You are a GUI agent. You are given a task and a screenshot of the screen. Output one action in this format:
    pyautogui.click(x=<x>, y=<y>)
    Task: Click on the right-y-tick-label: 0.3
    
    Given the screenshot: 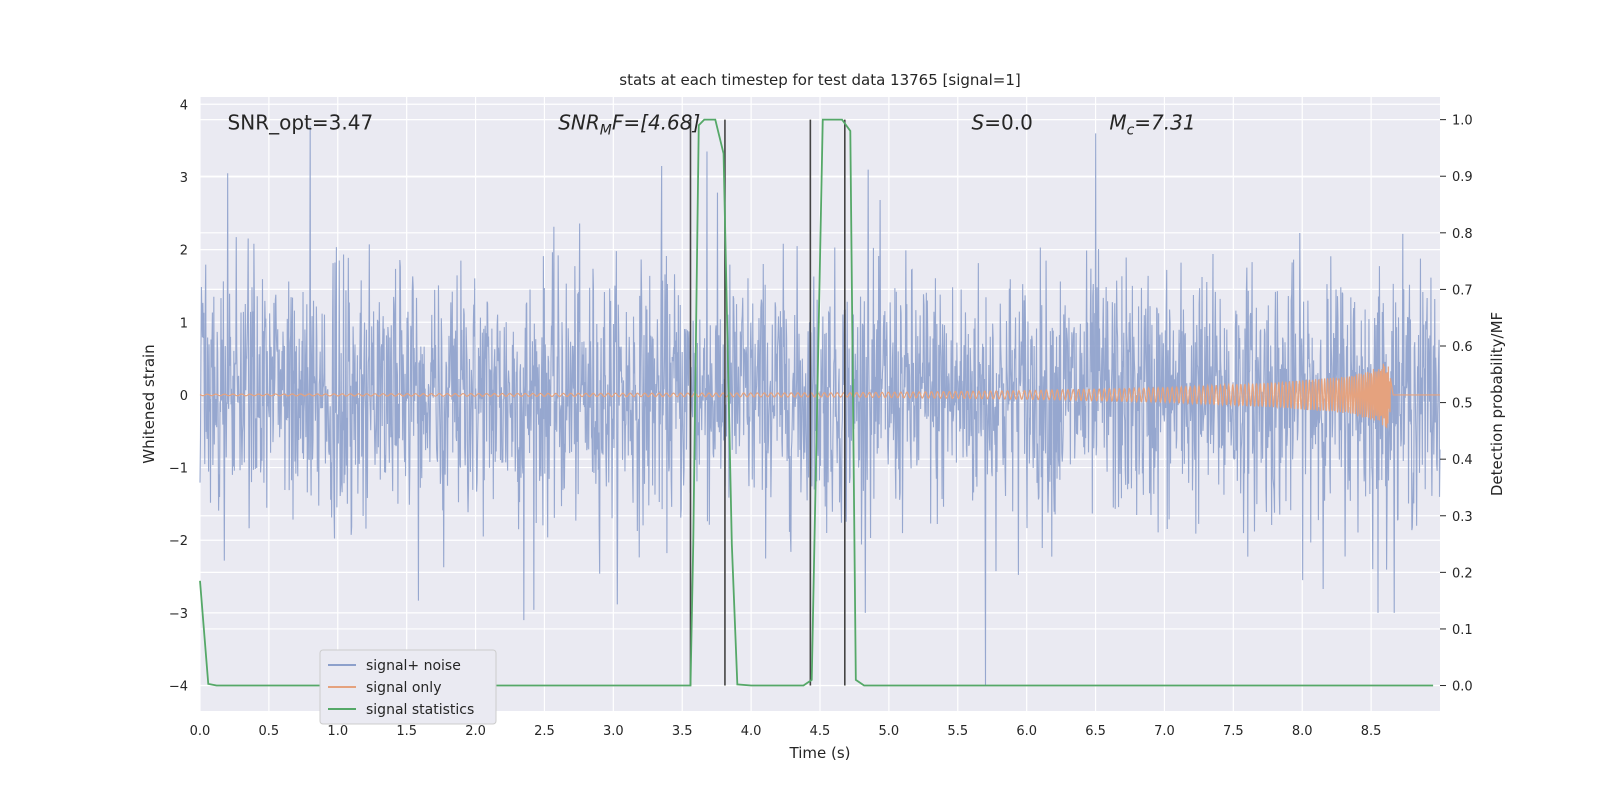 What is the action you would take?
    pyautogui.click(x=1462, y=517)
    